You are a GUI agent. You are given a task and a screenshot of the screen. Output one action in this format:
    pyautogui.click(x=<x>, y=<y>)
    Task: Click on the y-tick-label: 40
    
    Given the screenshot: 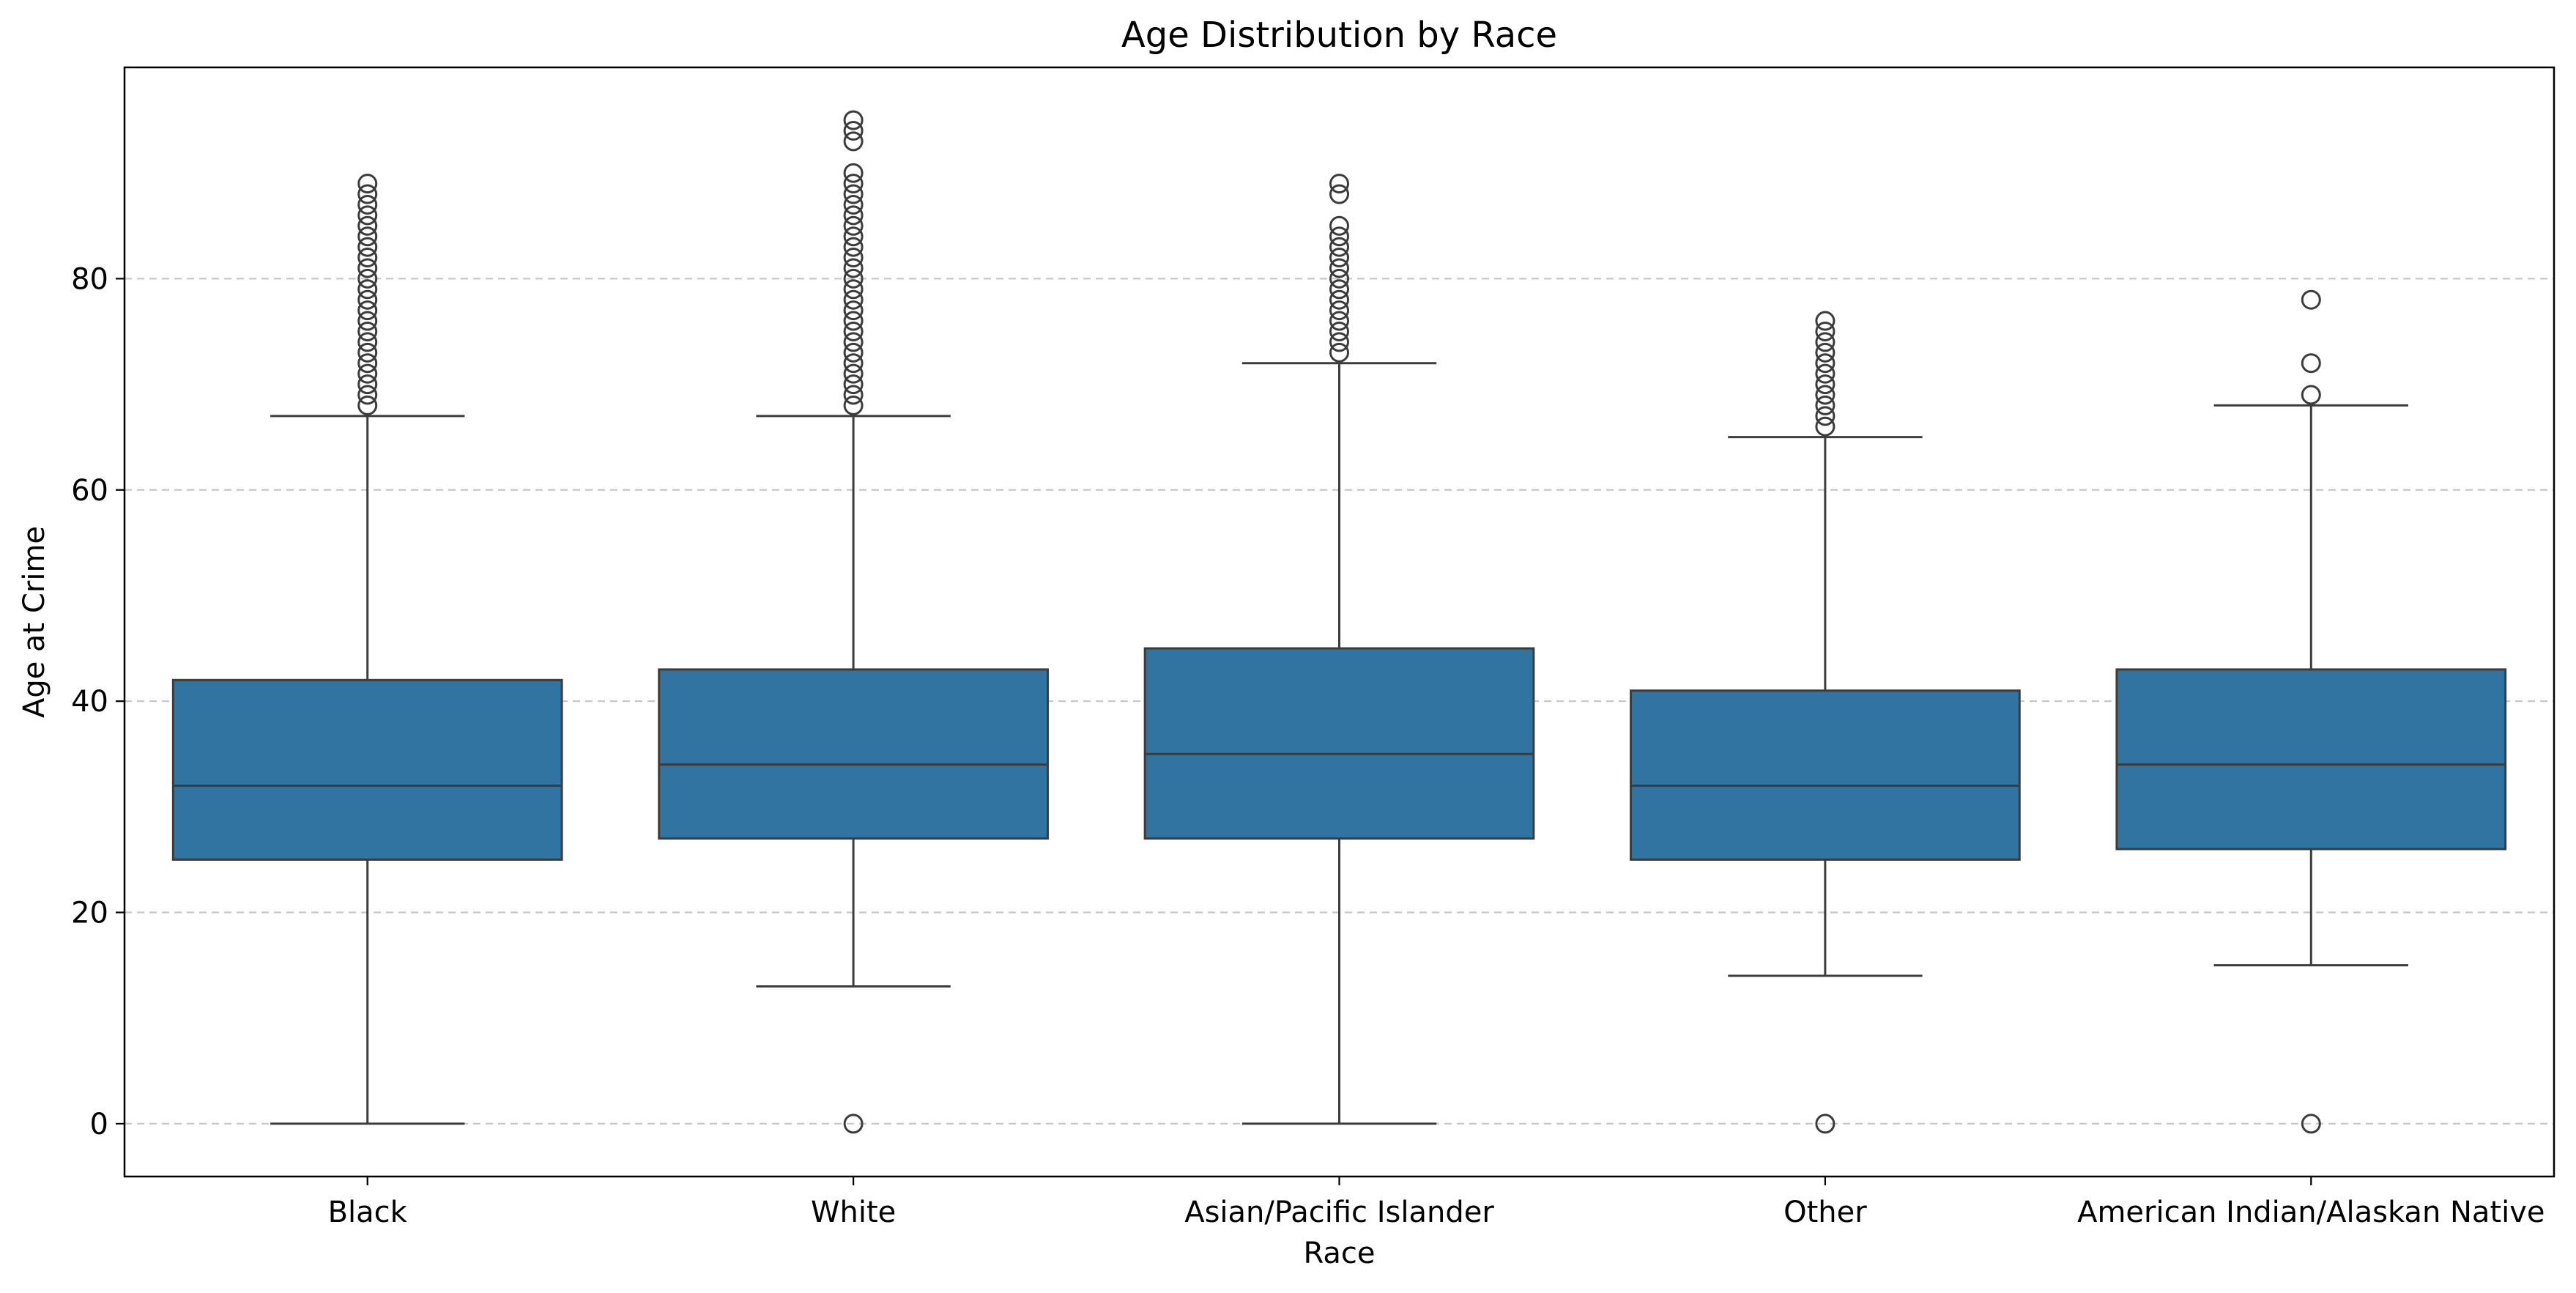 What is the action you would take?
    pyautogui.click(x=89, y=702)
    